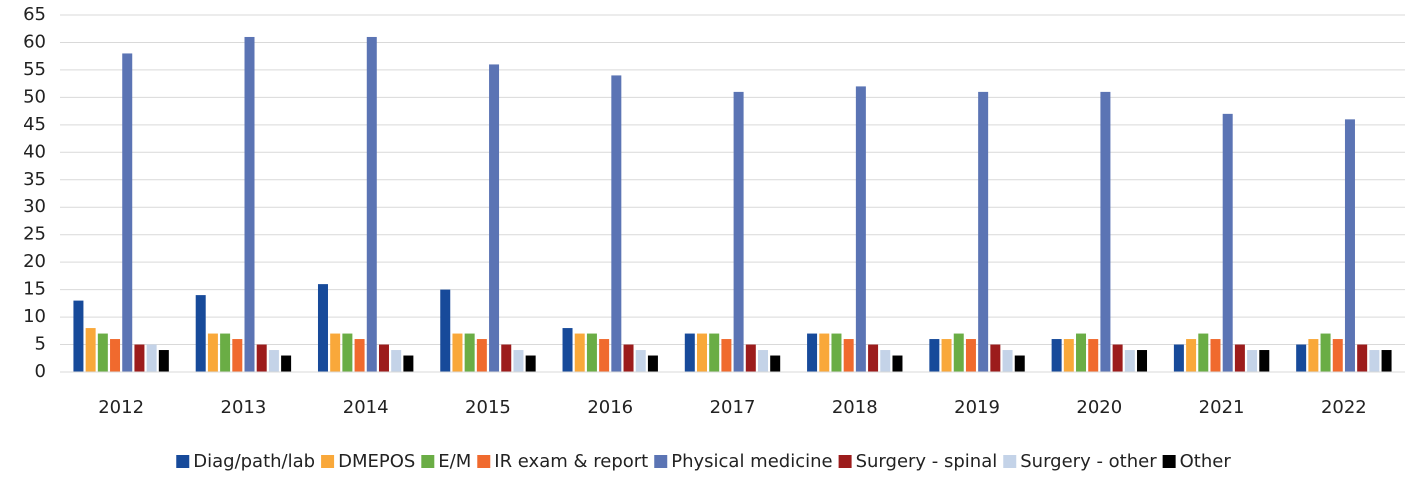 This screenshot has height=478, width=1413. I want to click on y-tick-label: 25, so click(34, 234).